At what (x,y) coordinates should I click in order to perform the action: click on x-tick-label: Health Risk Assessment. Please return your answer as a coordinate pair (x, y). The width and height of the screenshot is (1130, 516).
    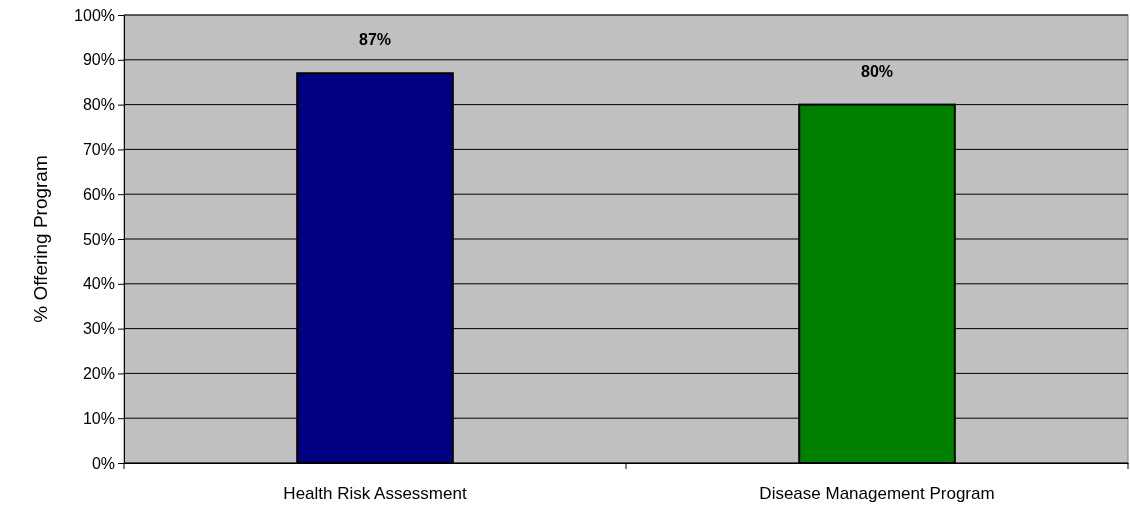
    Looking at the image, I should click on (375, 494).